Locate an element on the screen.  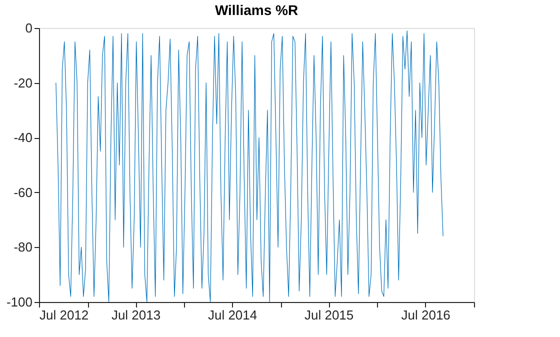
x-tick-label: Jul 2012 is located at coordinates (64, 315).